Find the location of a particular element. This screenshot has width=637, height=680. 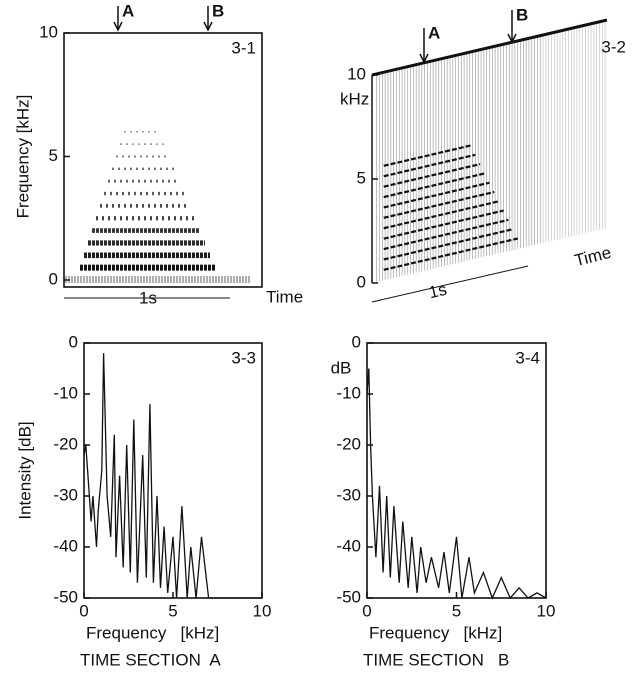

y-axis-label: Frequency [kHz] is located at coordinates (22, 157).